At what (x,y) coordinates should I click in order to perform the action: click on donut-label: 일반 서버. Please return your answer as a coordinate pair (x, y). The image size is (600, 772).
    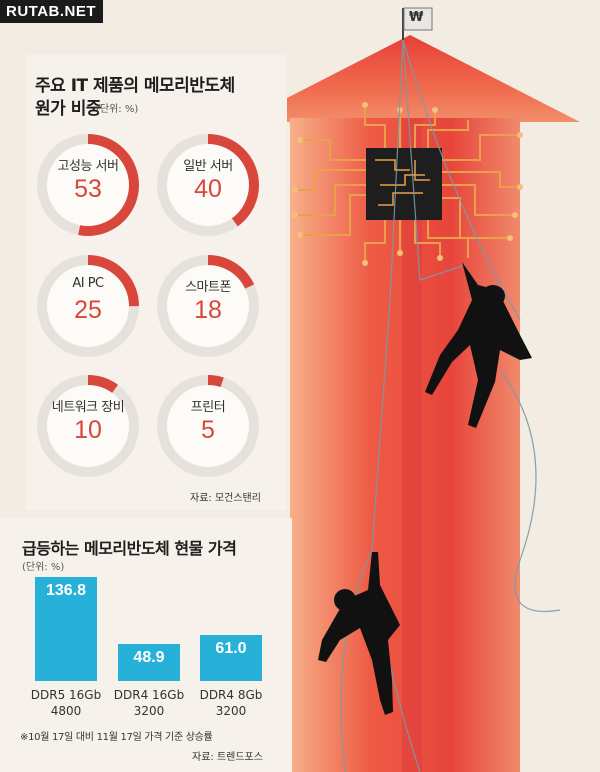
    Looking at the image, I should click on (208, 166).